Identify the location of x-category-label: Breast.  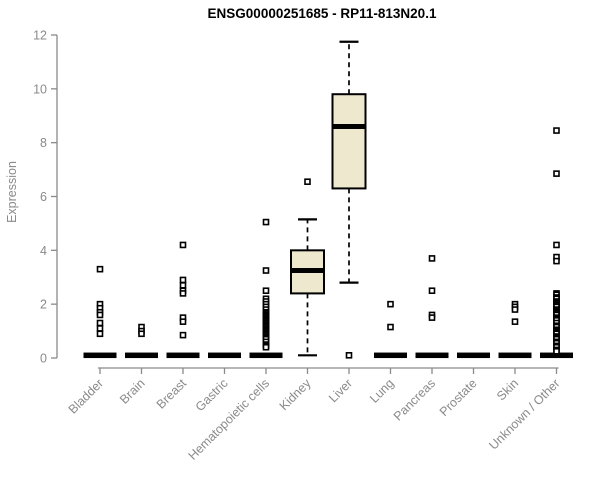
(172, 394).